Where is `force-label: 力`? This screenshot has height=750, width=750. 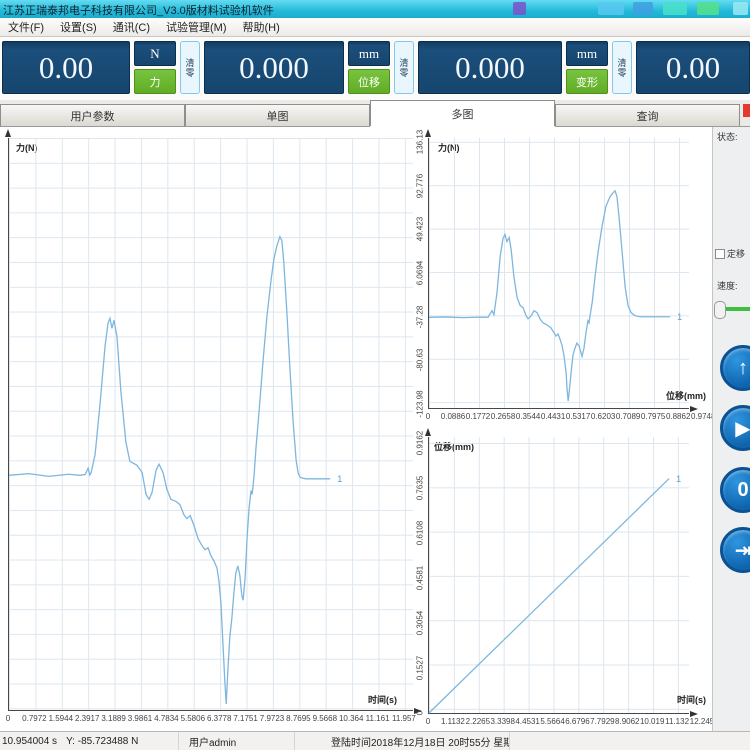 force-label: 力 is located at coordinates (155, 81).